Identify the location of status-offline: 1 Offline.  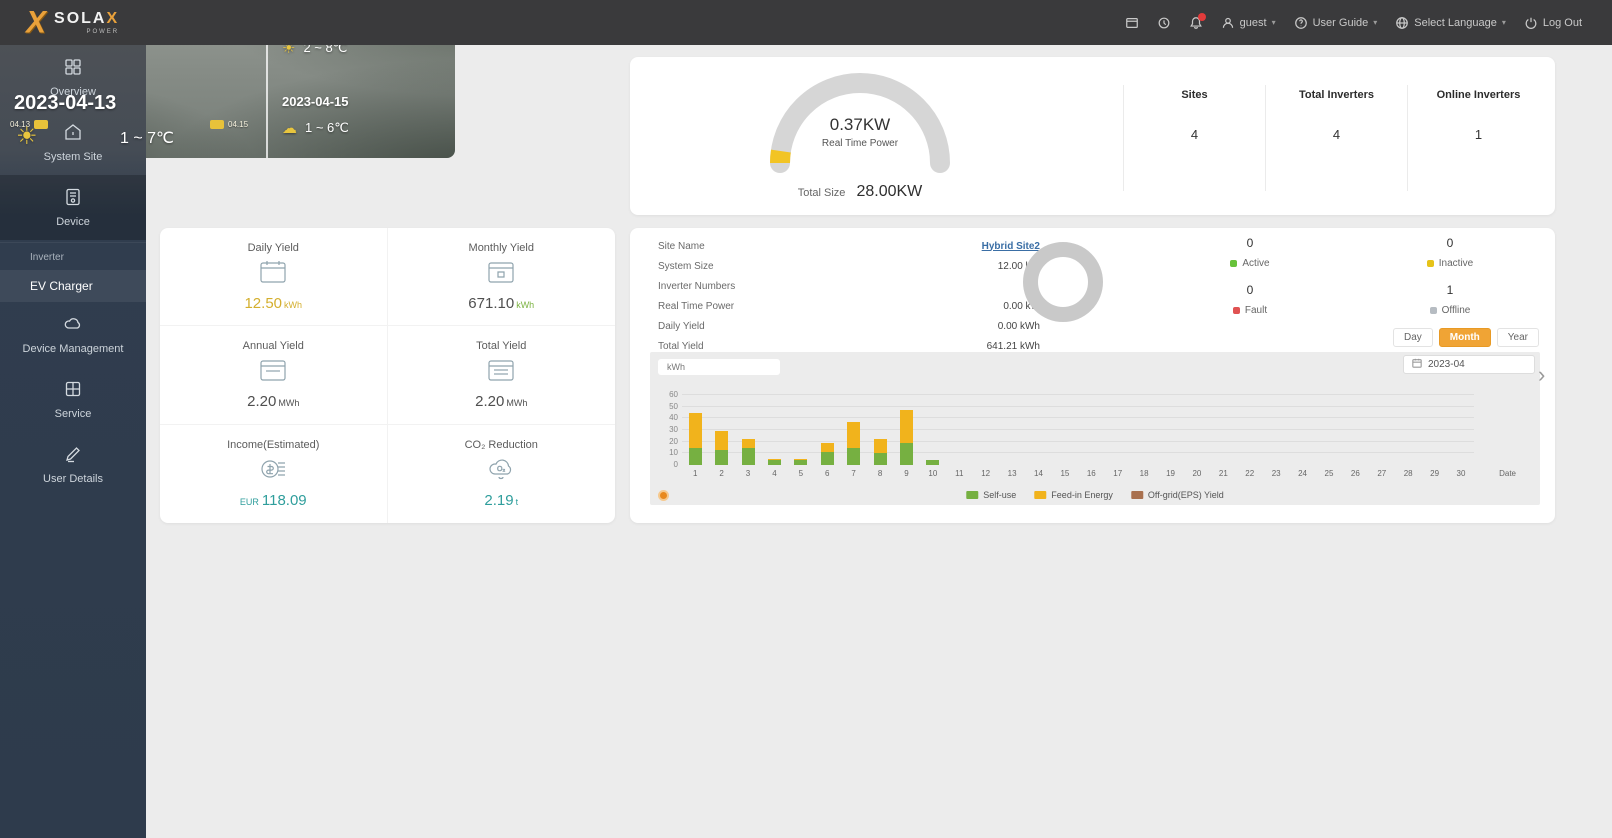
(1450, 299).